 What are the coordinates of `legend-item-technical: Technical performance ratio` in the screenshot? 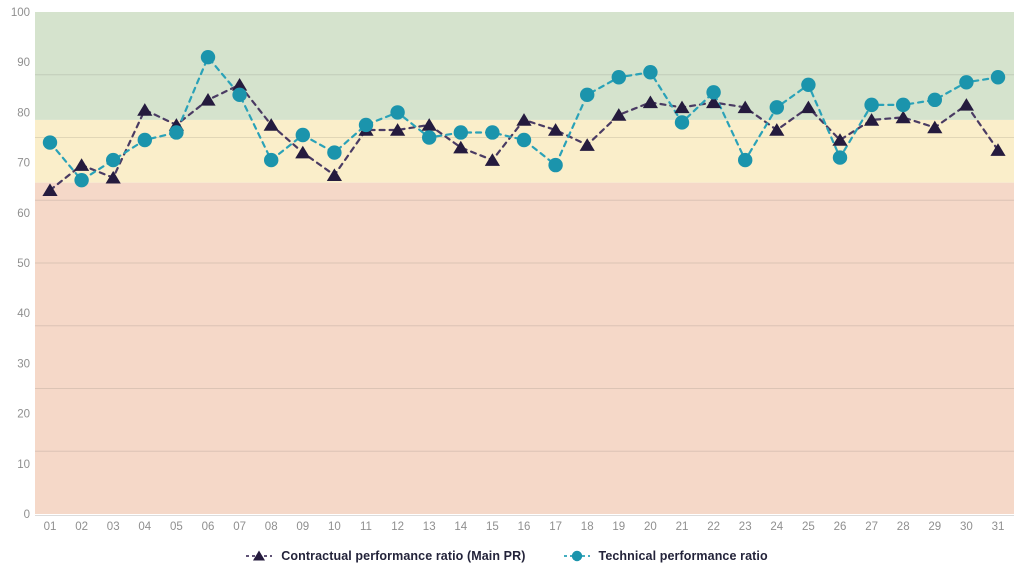 It's located at (665, 556).